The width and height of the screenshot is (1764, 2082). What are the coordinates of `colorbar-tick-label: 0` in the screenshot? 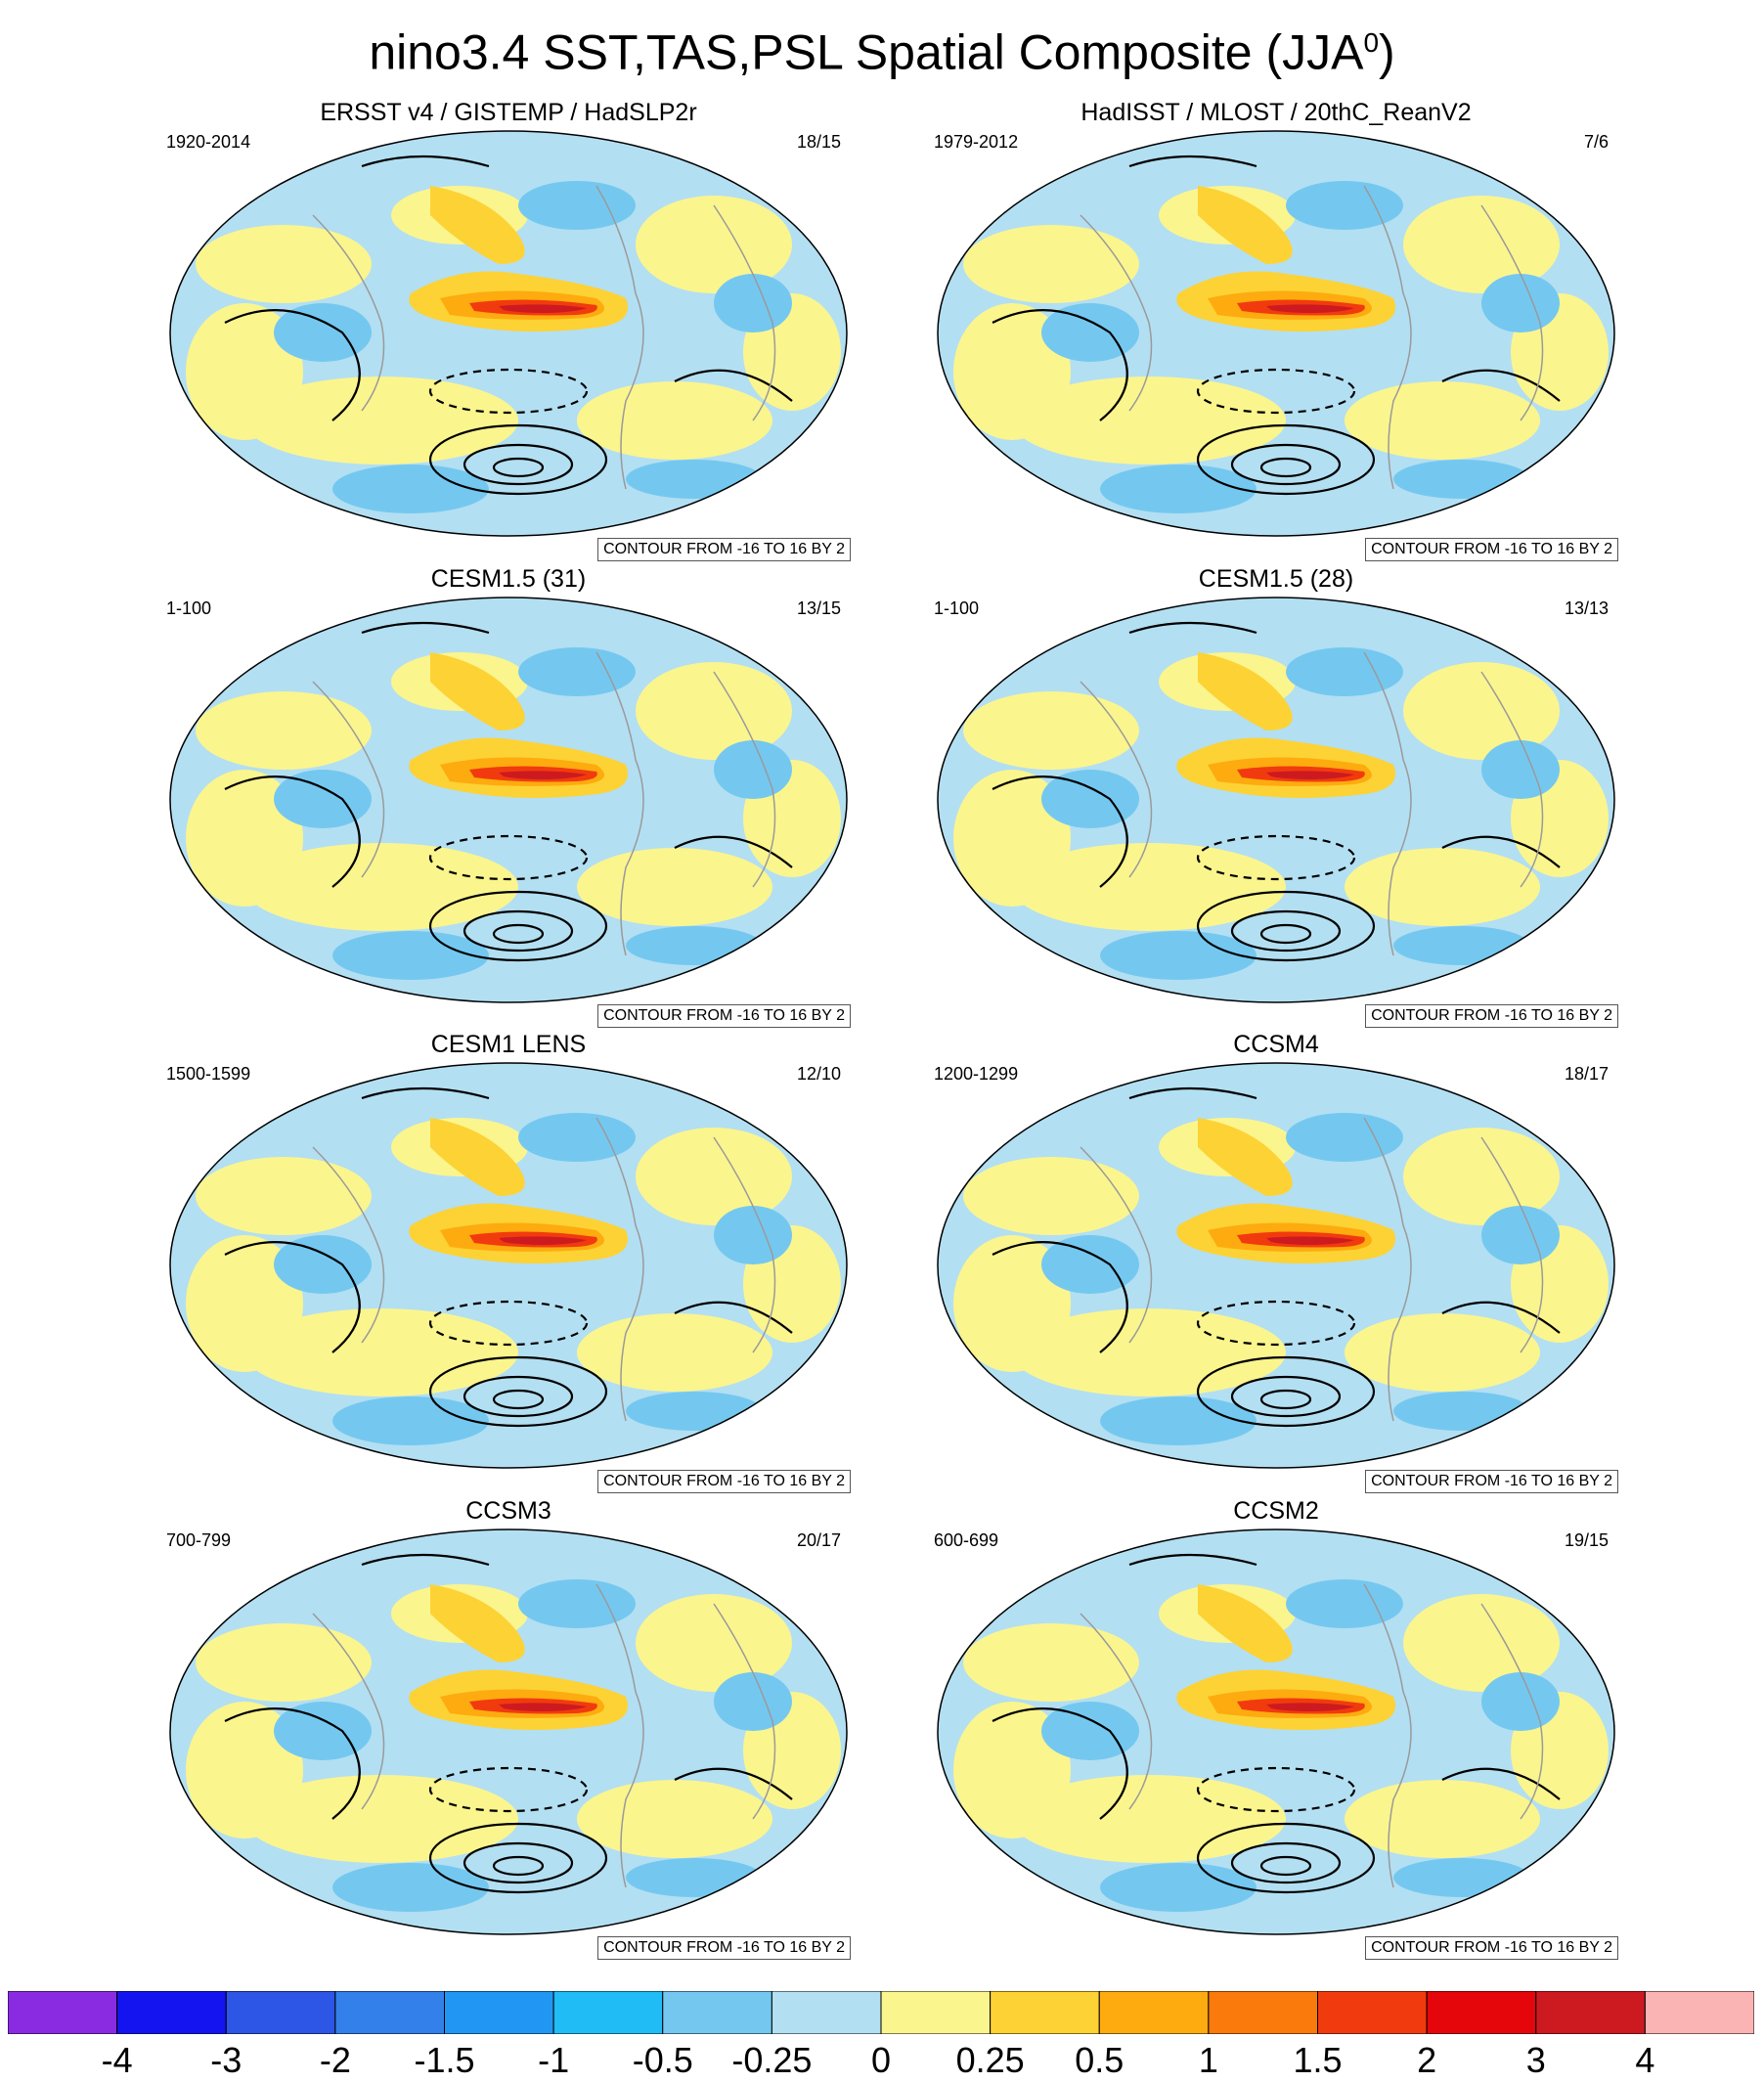 It's located at (881, 2060).